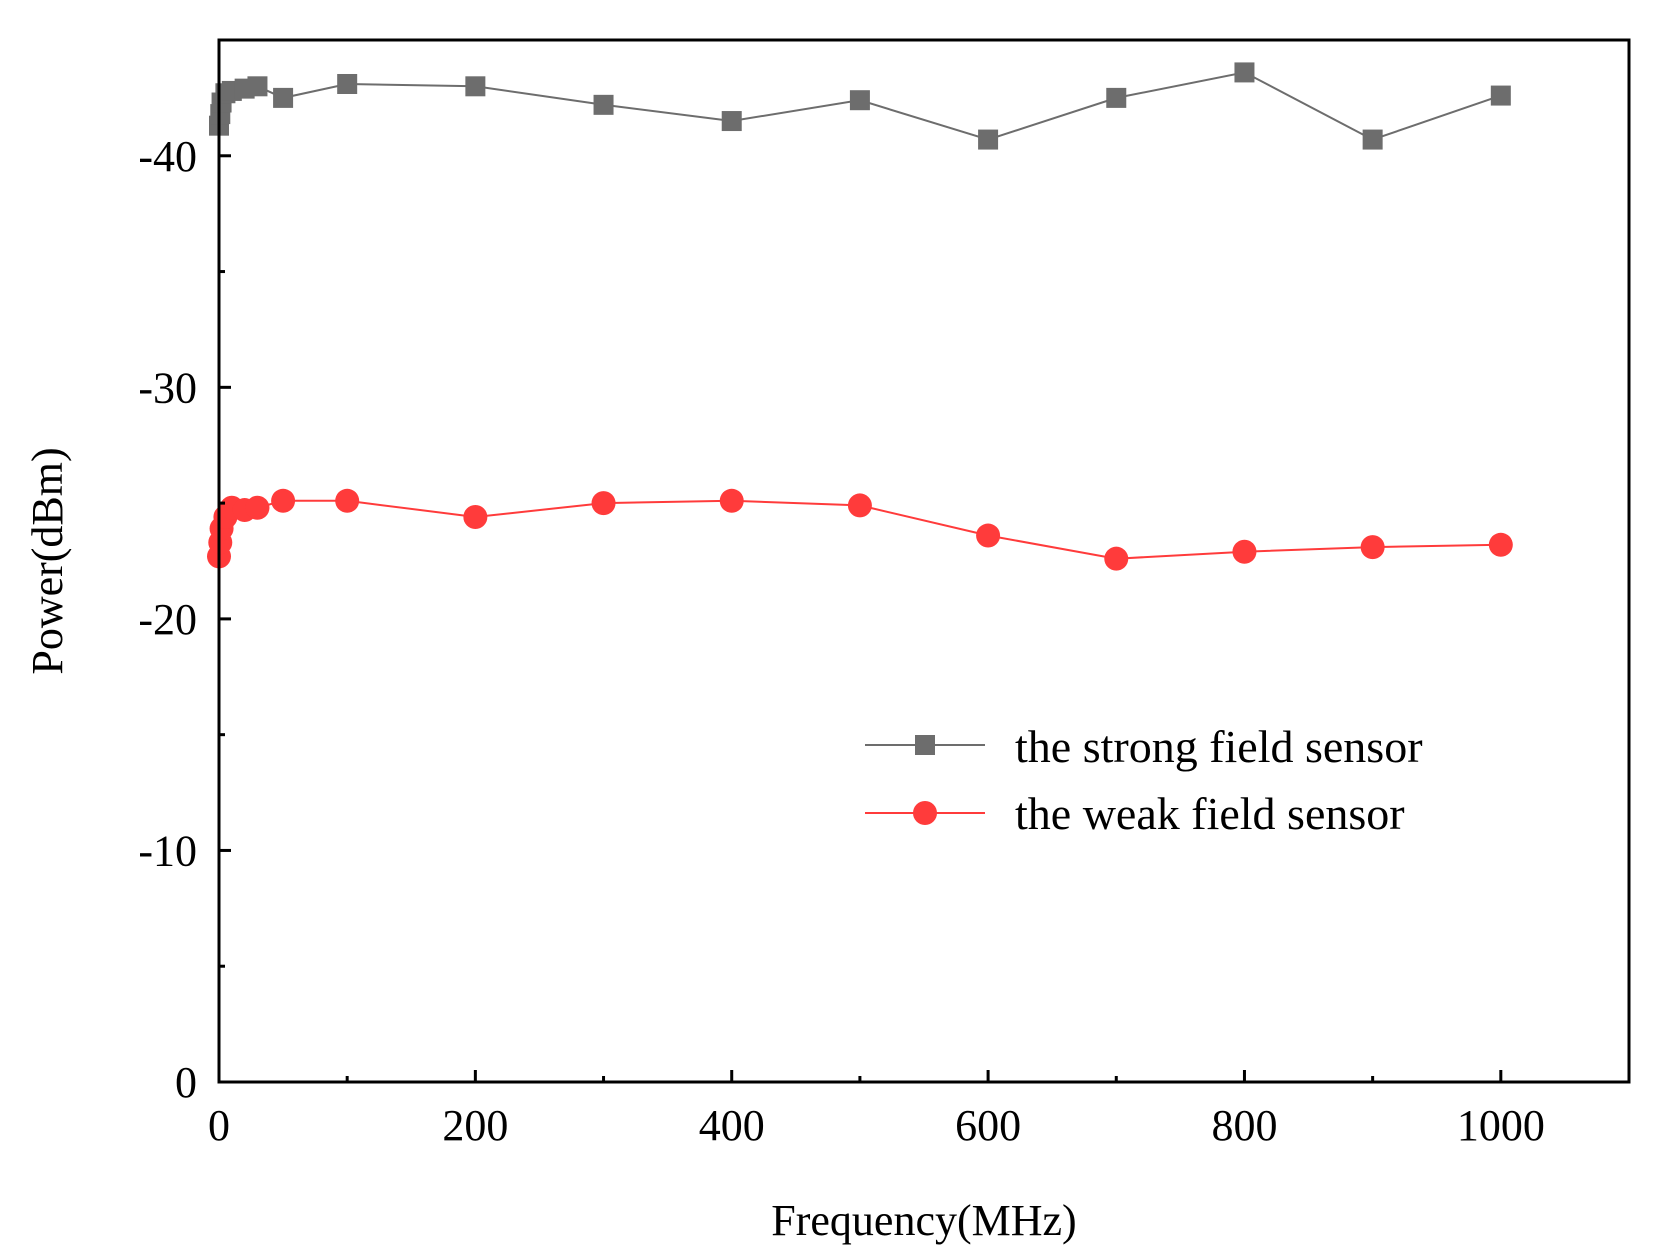 The height and width of the screenshot is (1255, 1662). What do you see at coordinates (925, 745) in the screenshot?
I see `legend-marker-strong` at bounding box center [925, 745].